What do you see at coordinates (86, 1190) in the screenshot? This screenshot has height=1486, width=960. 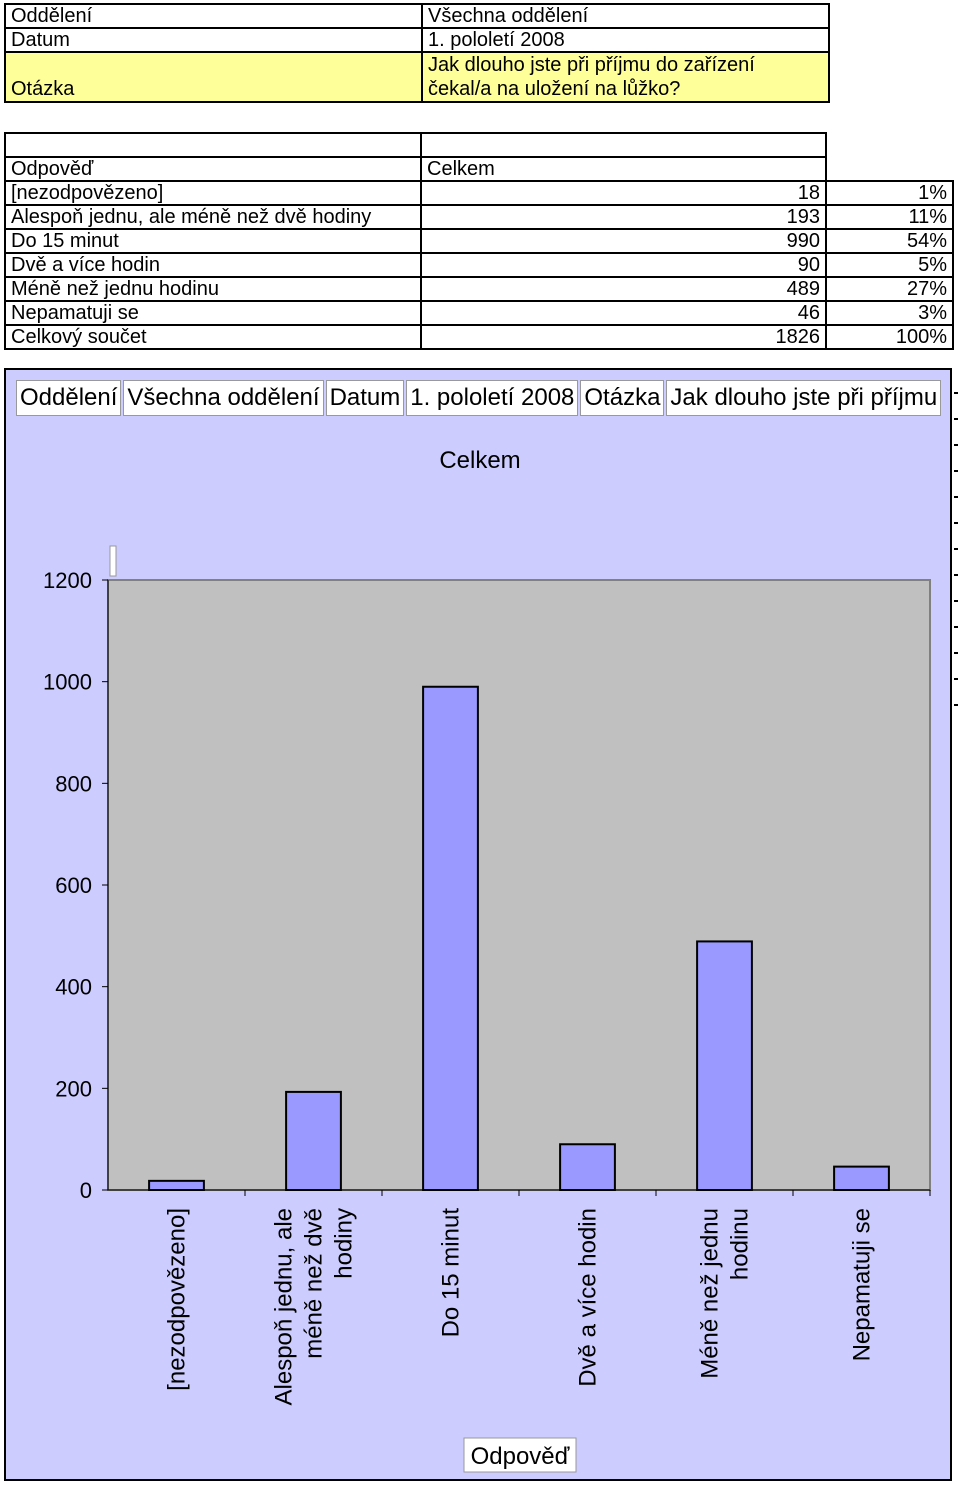 I see `y-tick-label: 0` at bounding box center [86, 1190].